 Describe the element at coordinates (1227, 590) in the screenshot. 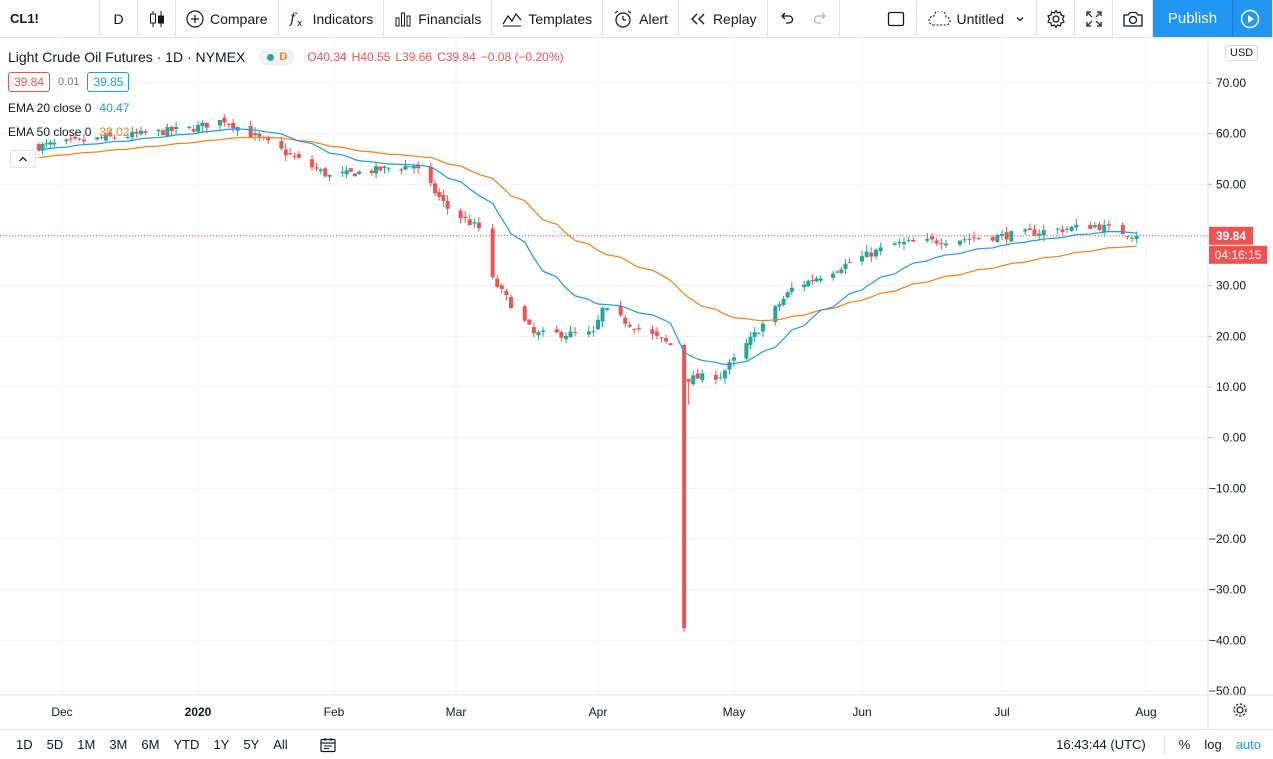

I see `price-tick-label: −30.00` at that location.